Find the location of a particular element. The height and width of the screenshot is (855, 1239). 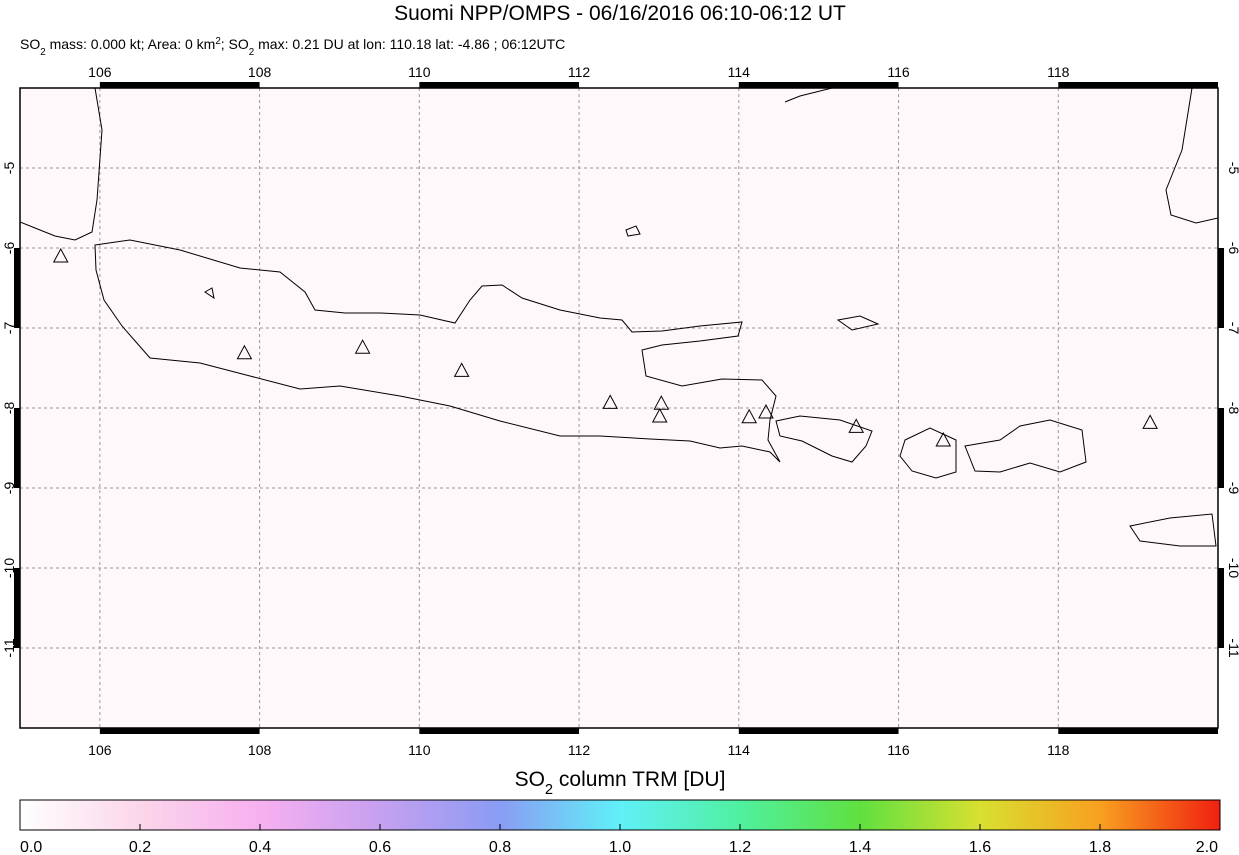

colorbar-ticks: 0.0 0.2 0.4 0.6 0.8 1.0 1.2 1.4 1.6 1.8 2.0 is located at coordinates (620, 839).